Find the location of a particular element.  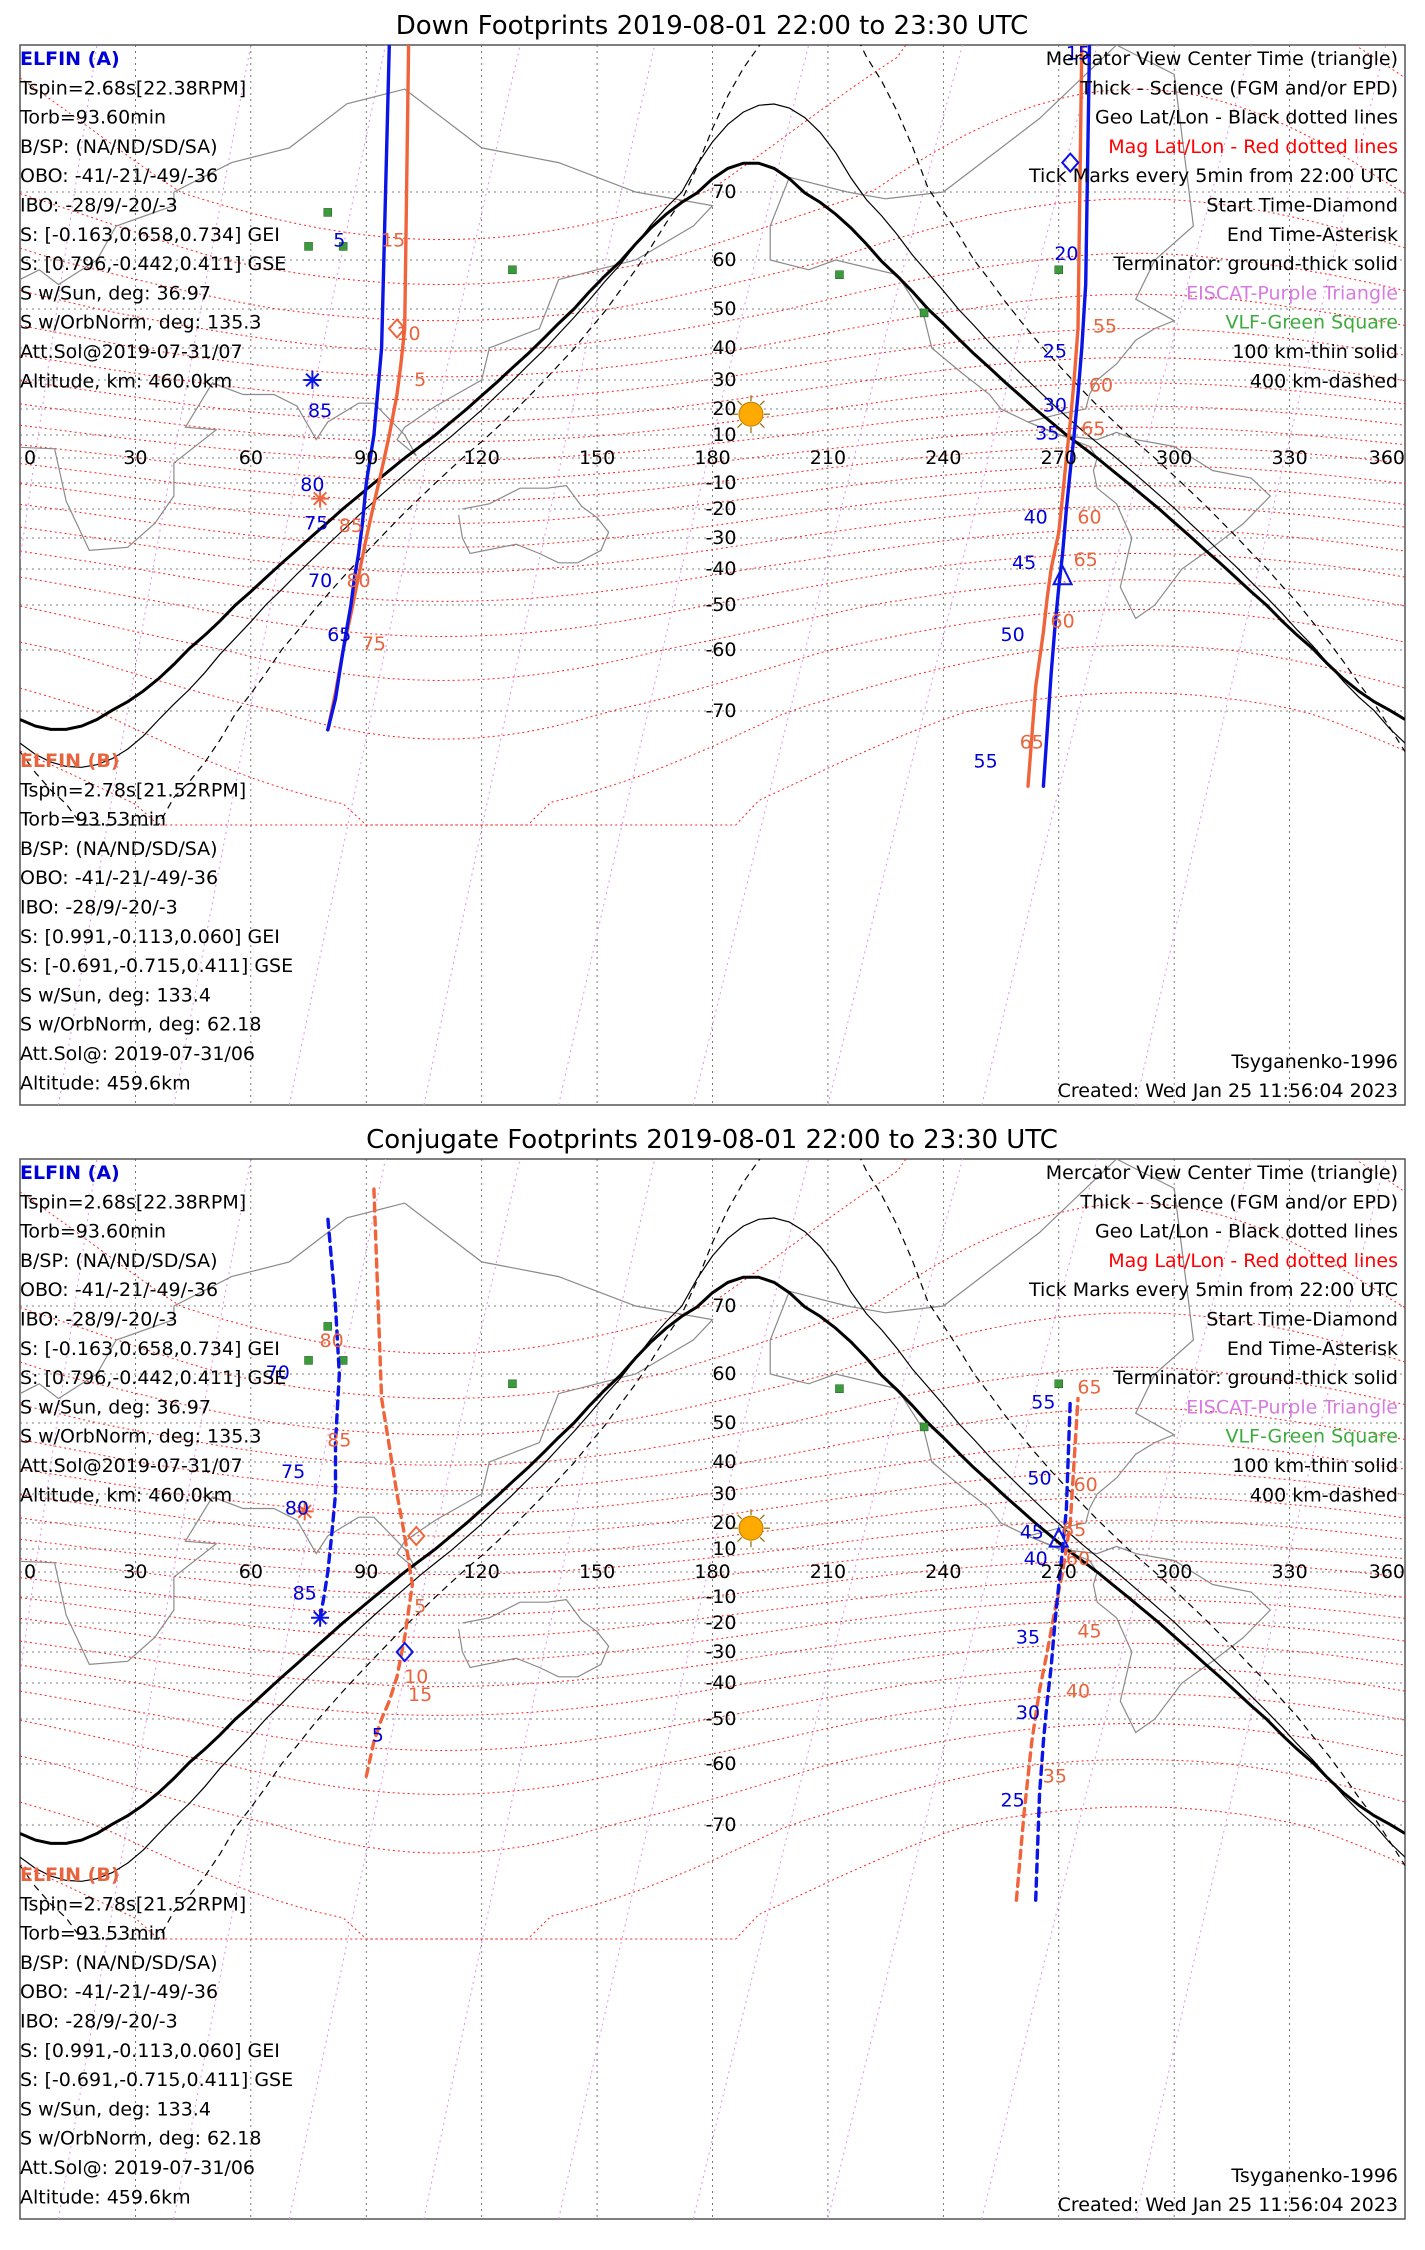

lat-label: -10 is located at coordinates (720, 1597).